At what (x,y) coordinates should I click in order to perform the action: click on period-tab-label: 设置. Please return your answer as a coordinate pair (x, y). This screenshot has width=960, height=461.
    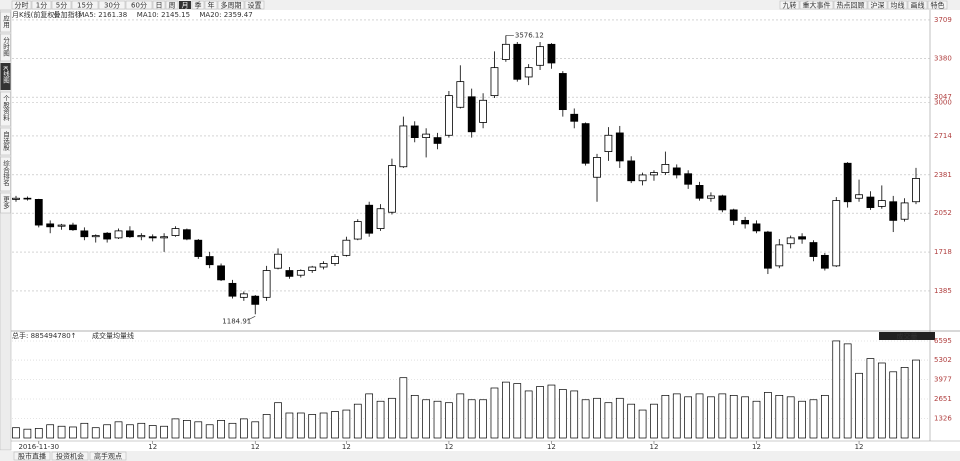
    Looking at the image, I should click on (255, 5).